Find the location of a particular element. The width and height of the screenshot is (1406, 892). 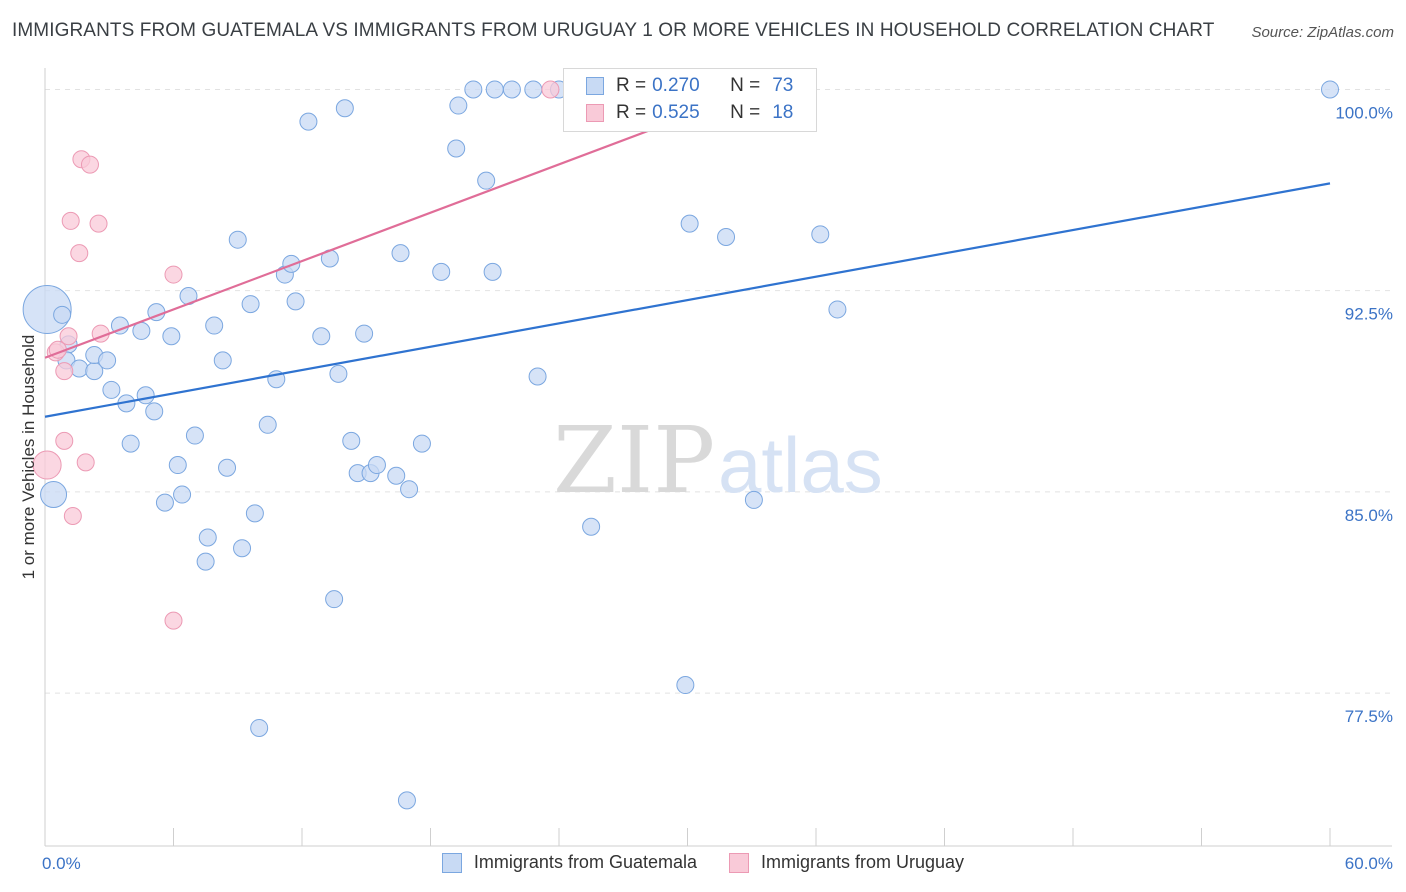

watermark: ZIP atlas is located at coordinates (718, 460).